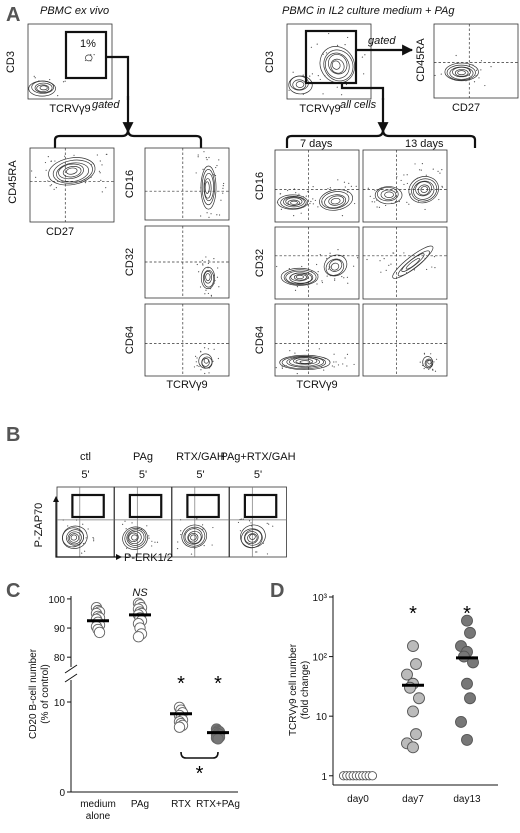 The image size is (520, 833). What do you see at coordinates (71, 669) in the screenshot?
I see `axis-break` at bounding box center [71, 669].